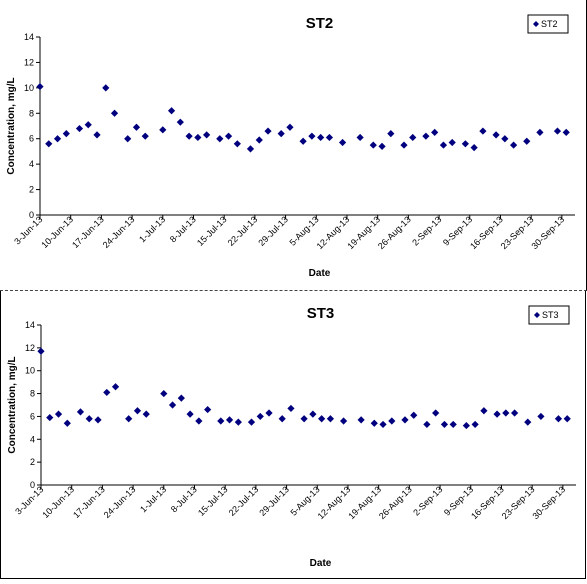  I want to click on legend-label: ST2, so click(549, 24).